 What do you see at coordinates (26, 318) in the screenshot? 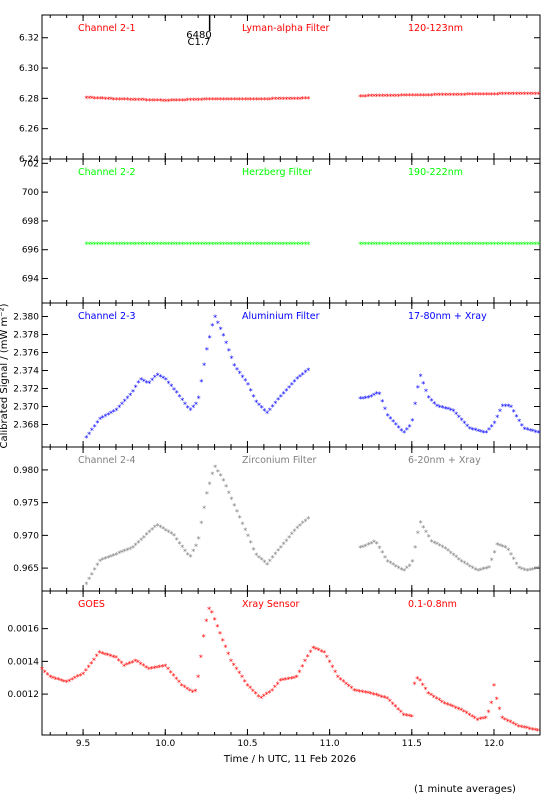
I see `y-tick-label: 2.380` at bounding box center [26, 318].